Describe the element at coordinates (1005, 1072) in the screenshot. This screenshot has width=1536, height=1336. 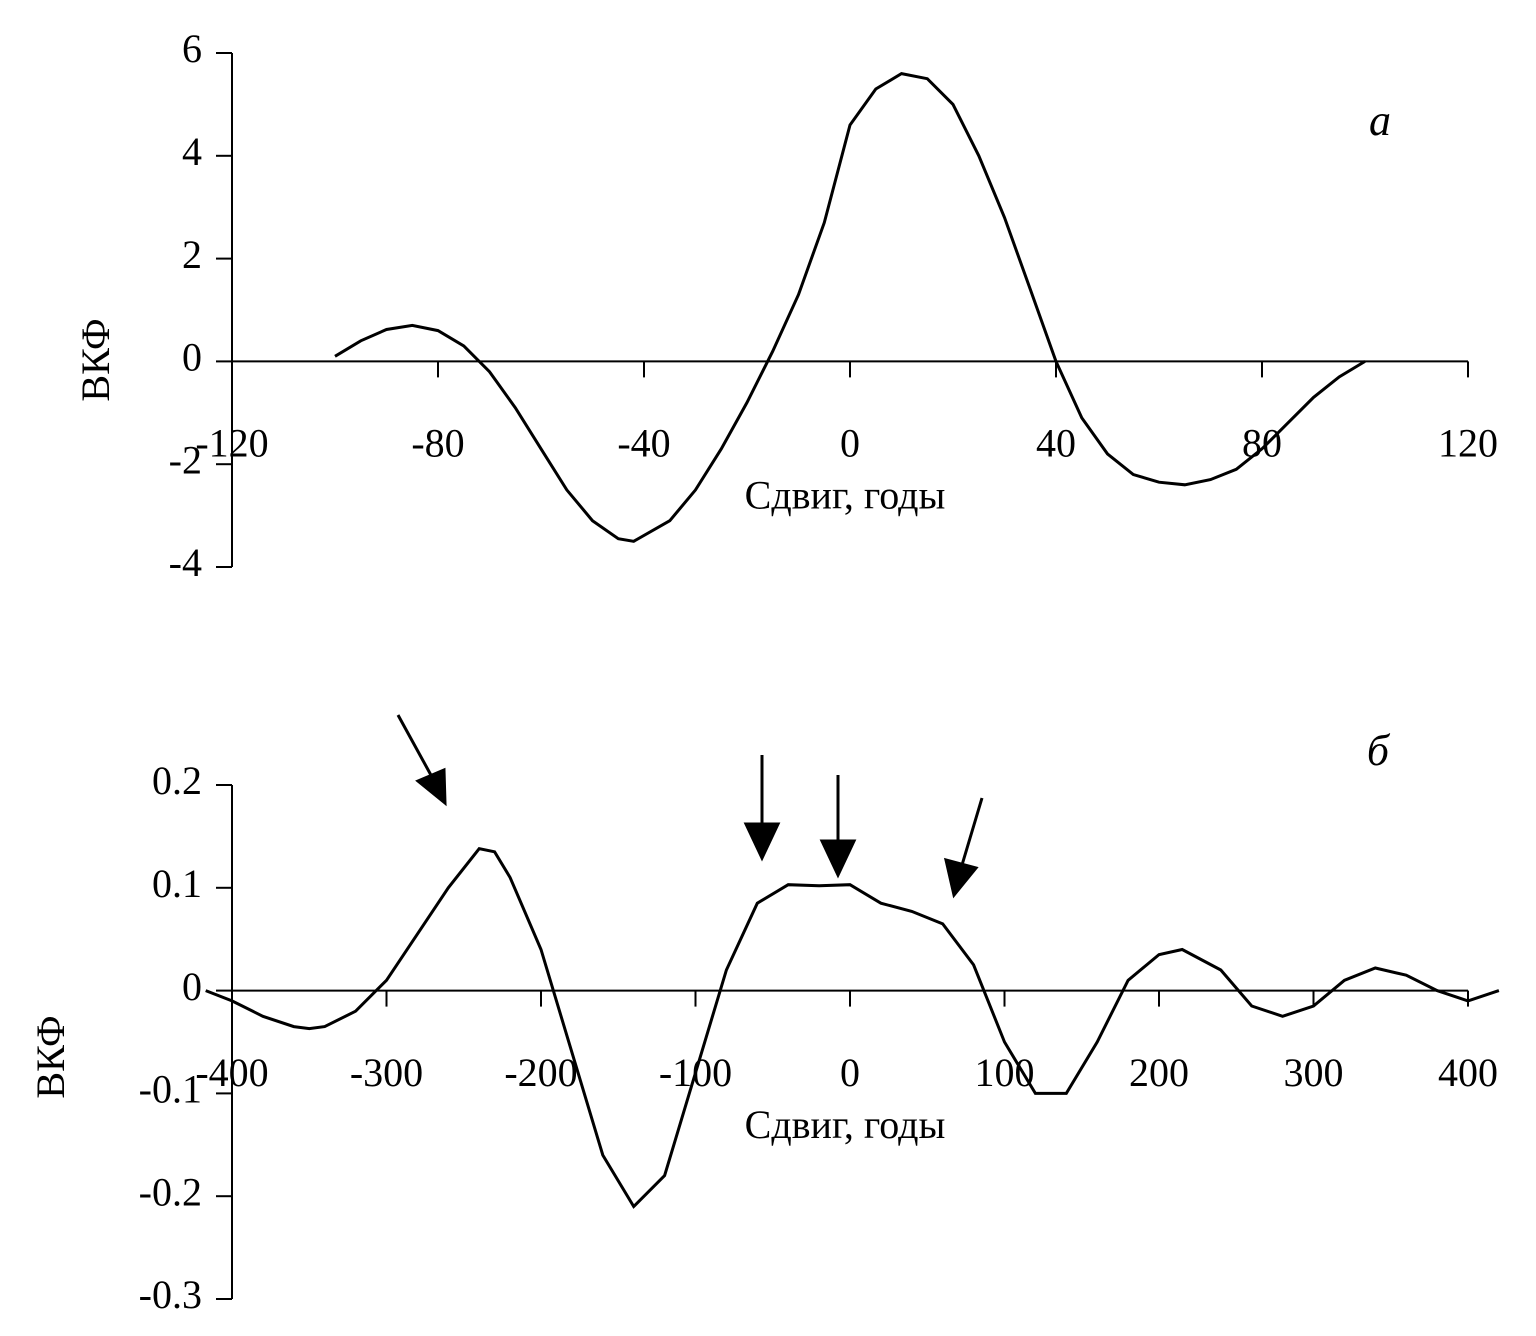
I see `x-tick-label: 100` at that location.